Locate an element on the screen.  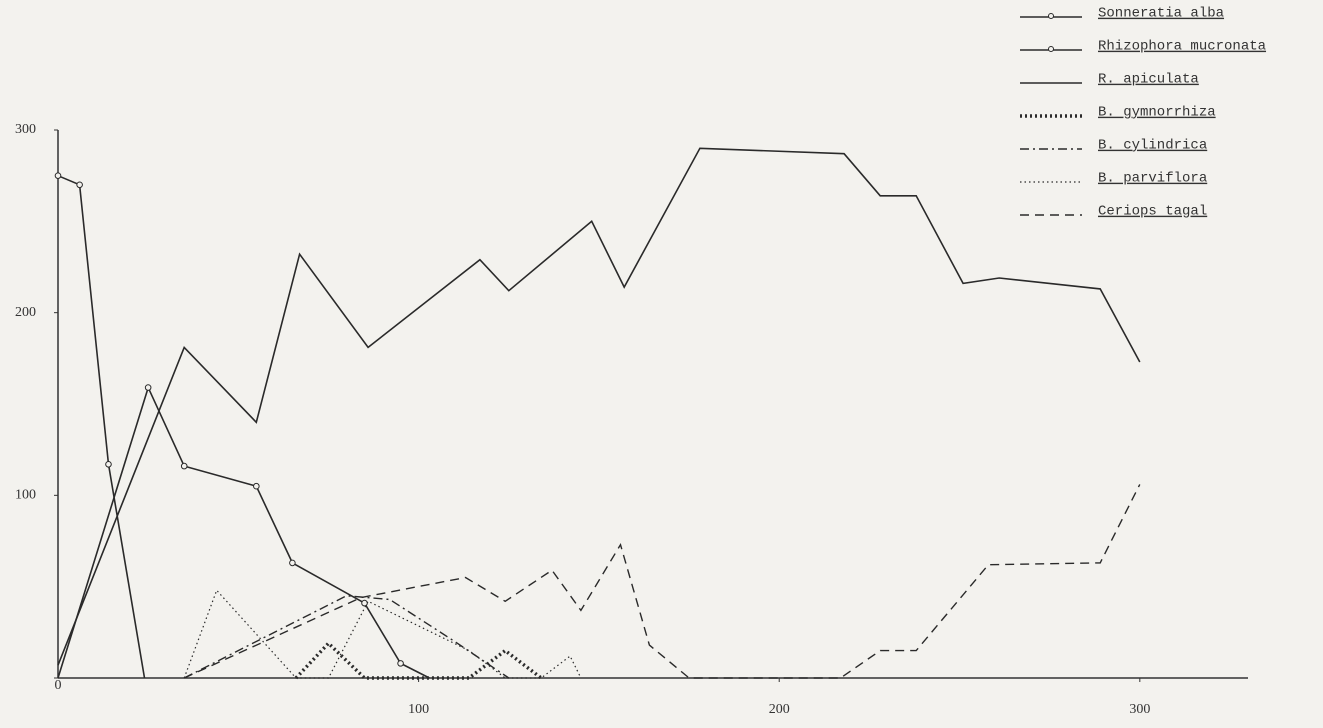
x-tick-label: 100 is located at coordinates (418, 709).